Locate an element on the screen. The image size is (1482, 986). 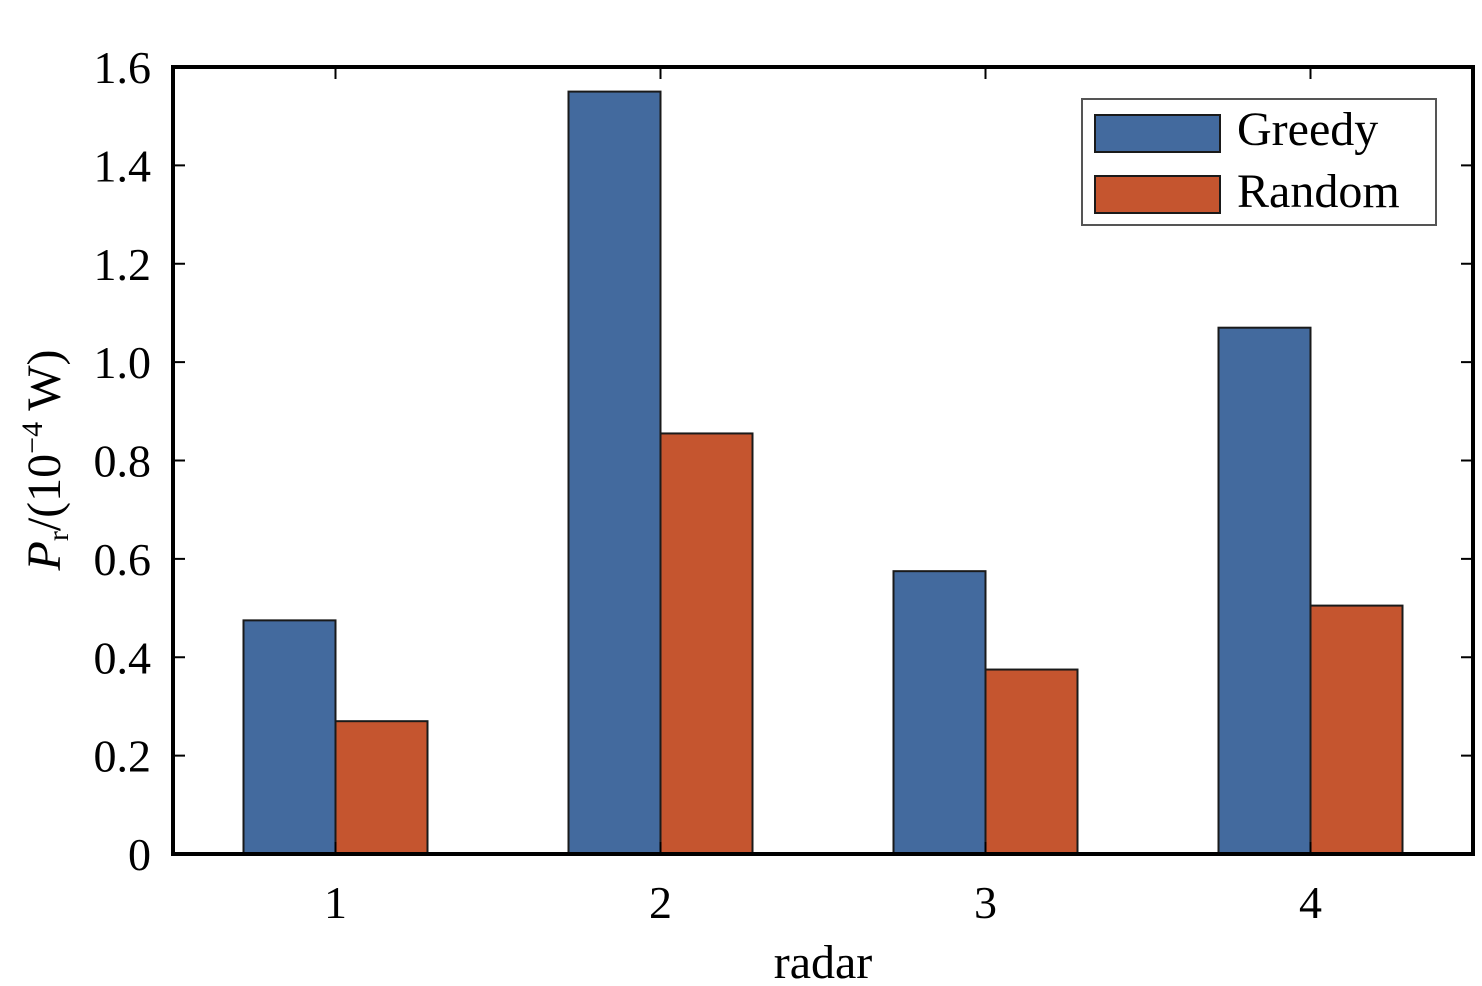
legend-label-greedy: Greedy is located at coordinates (1307, 129).